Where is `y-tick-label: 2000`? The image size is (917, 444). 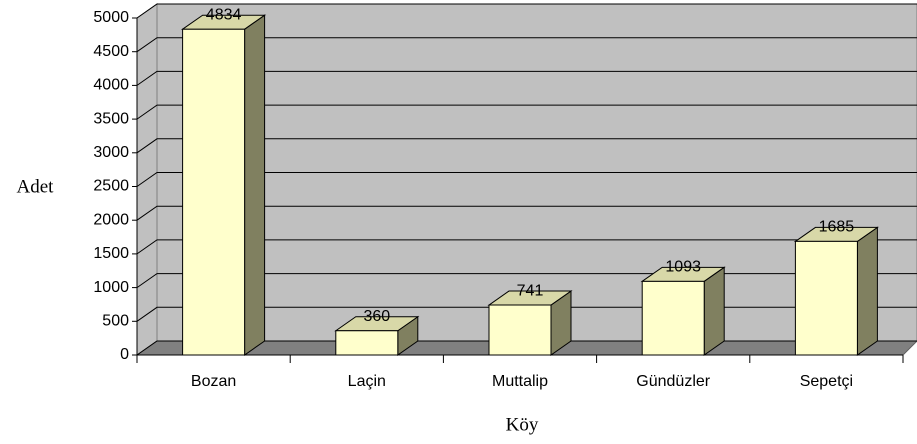 y-tick-label: 2000 is located at coordinates (111, 219).